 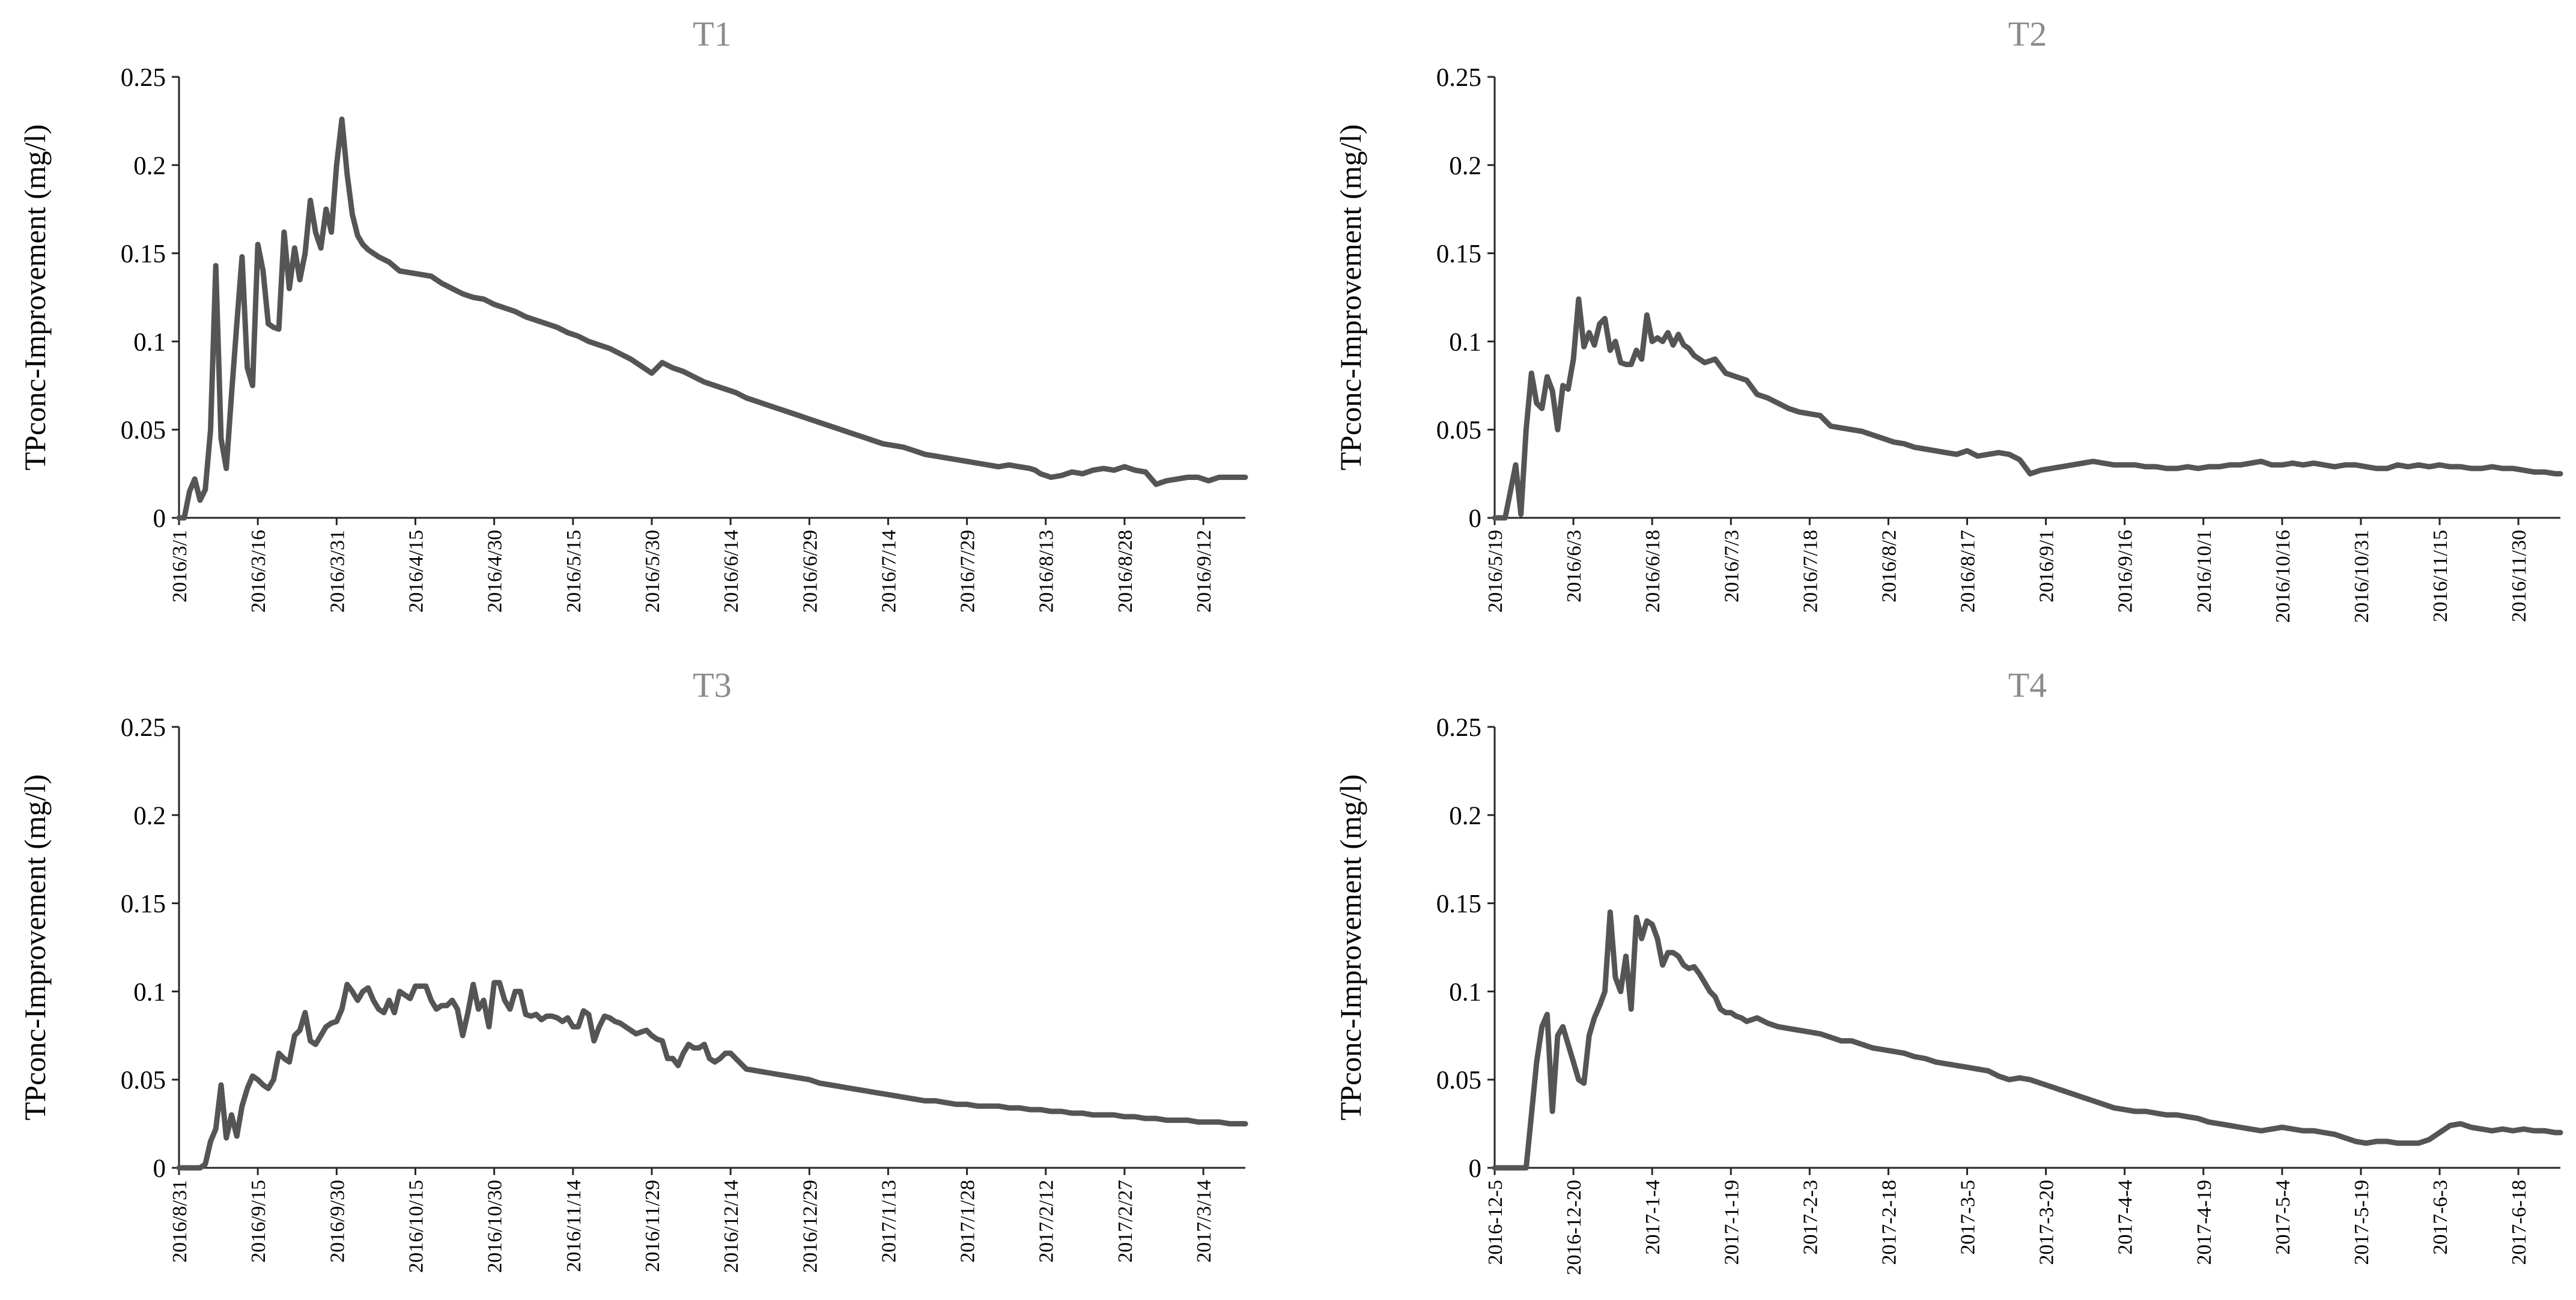 I want to click on x-tick-label: 2016/11/15, so click(x=2440, y=576).